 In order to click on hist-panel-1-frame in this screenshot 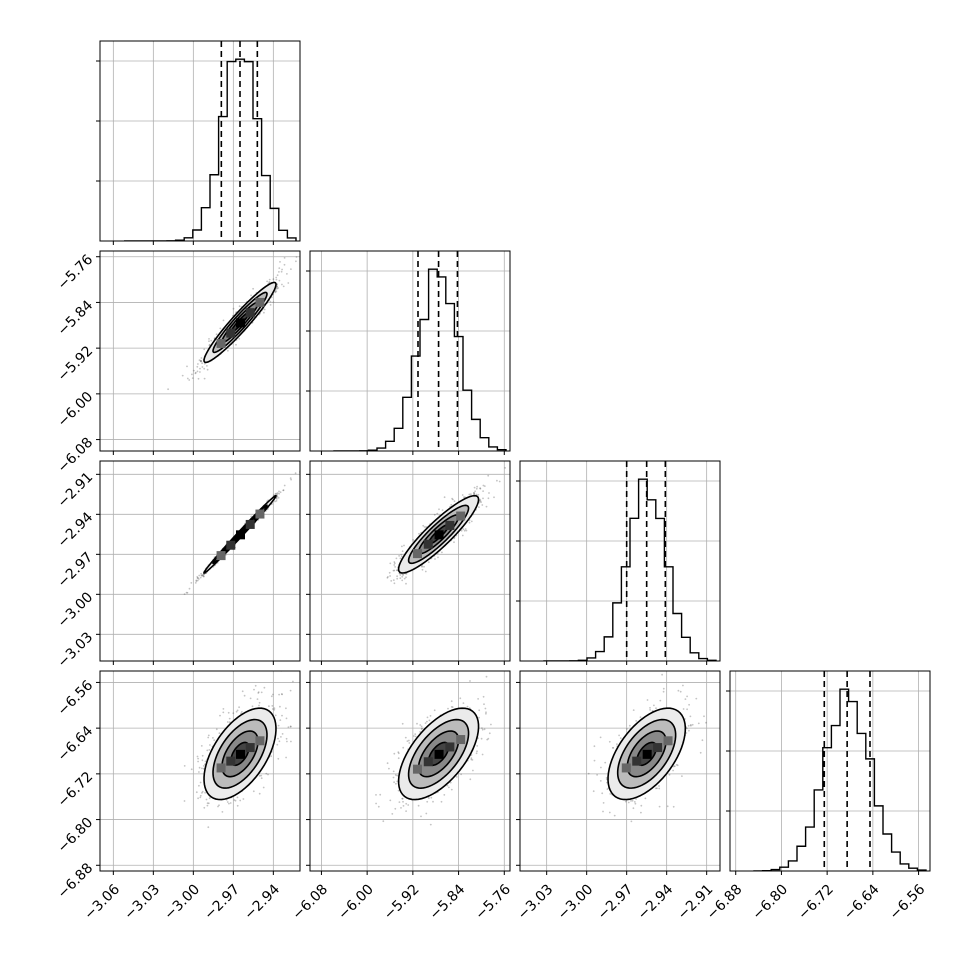, I will do `click(410, 351)`.